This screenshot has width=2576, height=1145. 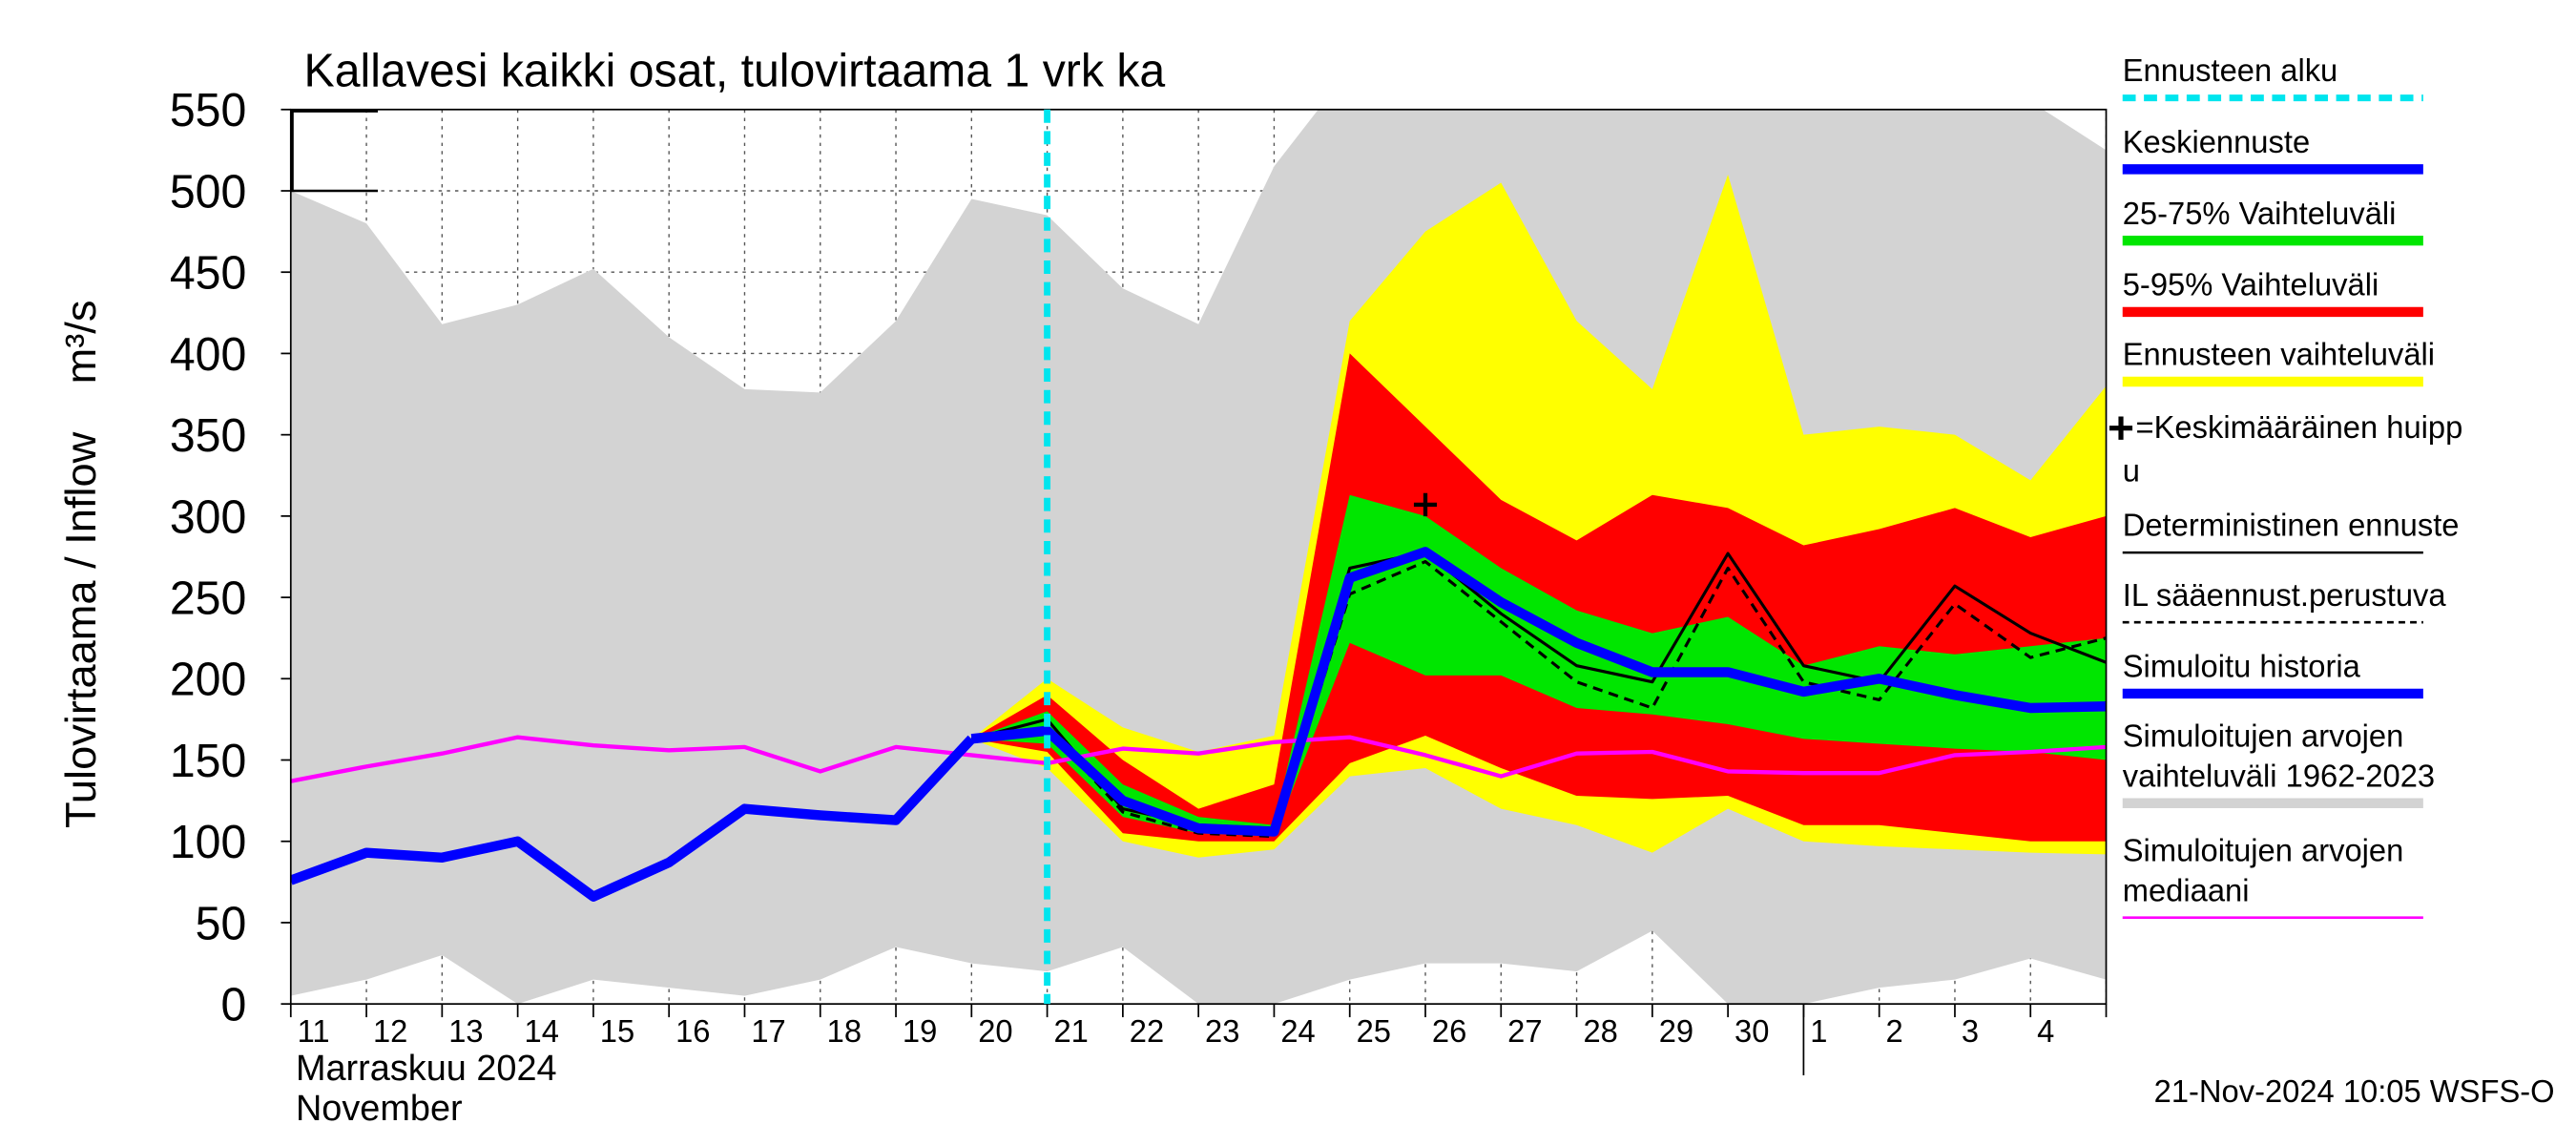 I want to click on y-tick-label: 250, so click(x=208, y=598).